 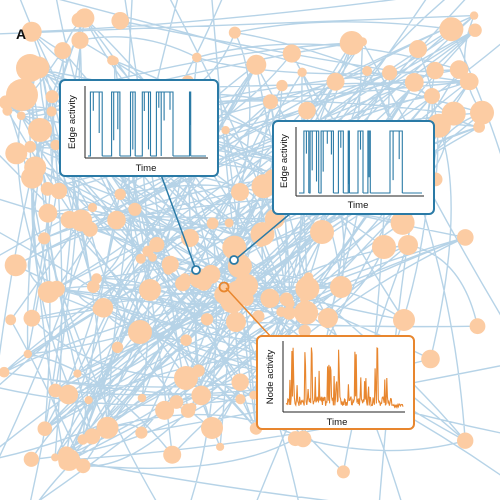 I want to click on edge-marker-left, so click(x=196, y=270).